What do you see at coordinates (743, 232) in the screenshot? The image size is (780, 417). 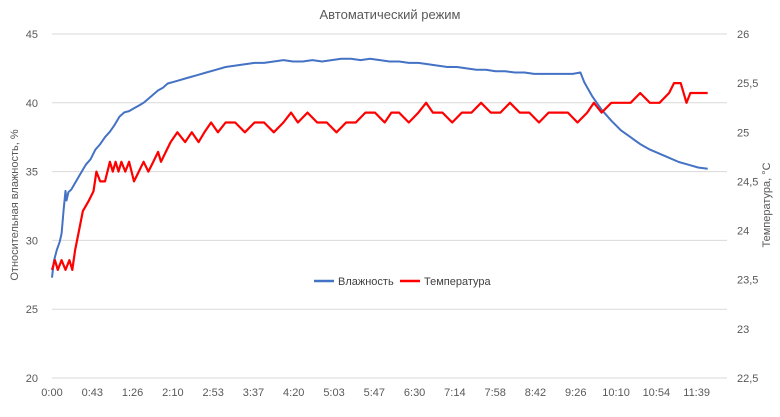 I see `y-tick-right: 24` at bounding box center [743, 232].